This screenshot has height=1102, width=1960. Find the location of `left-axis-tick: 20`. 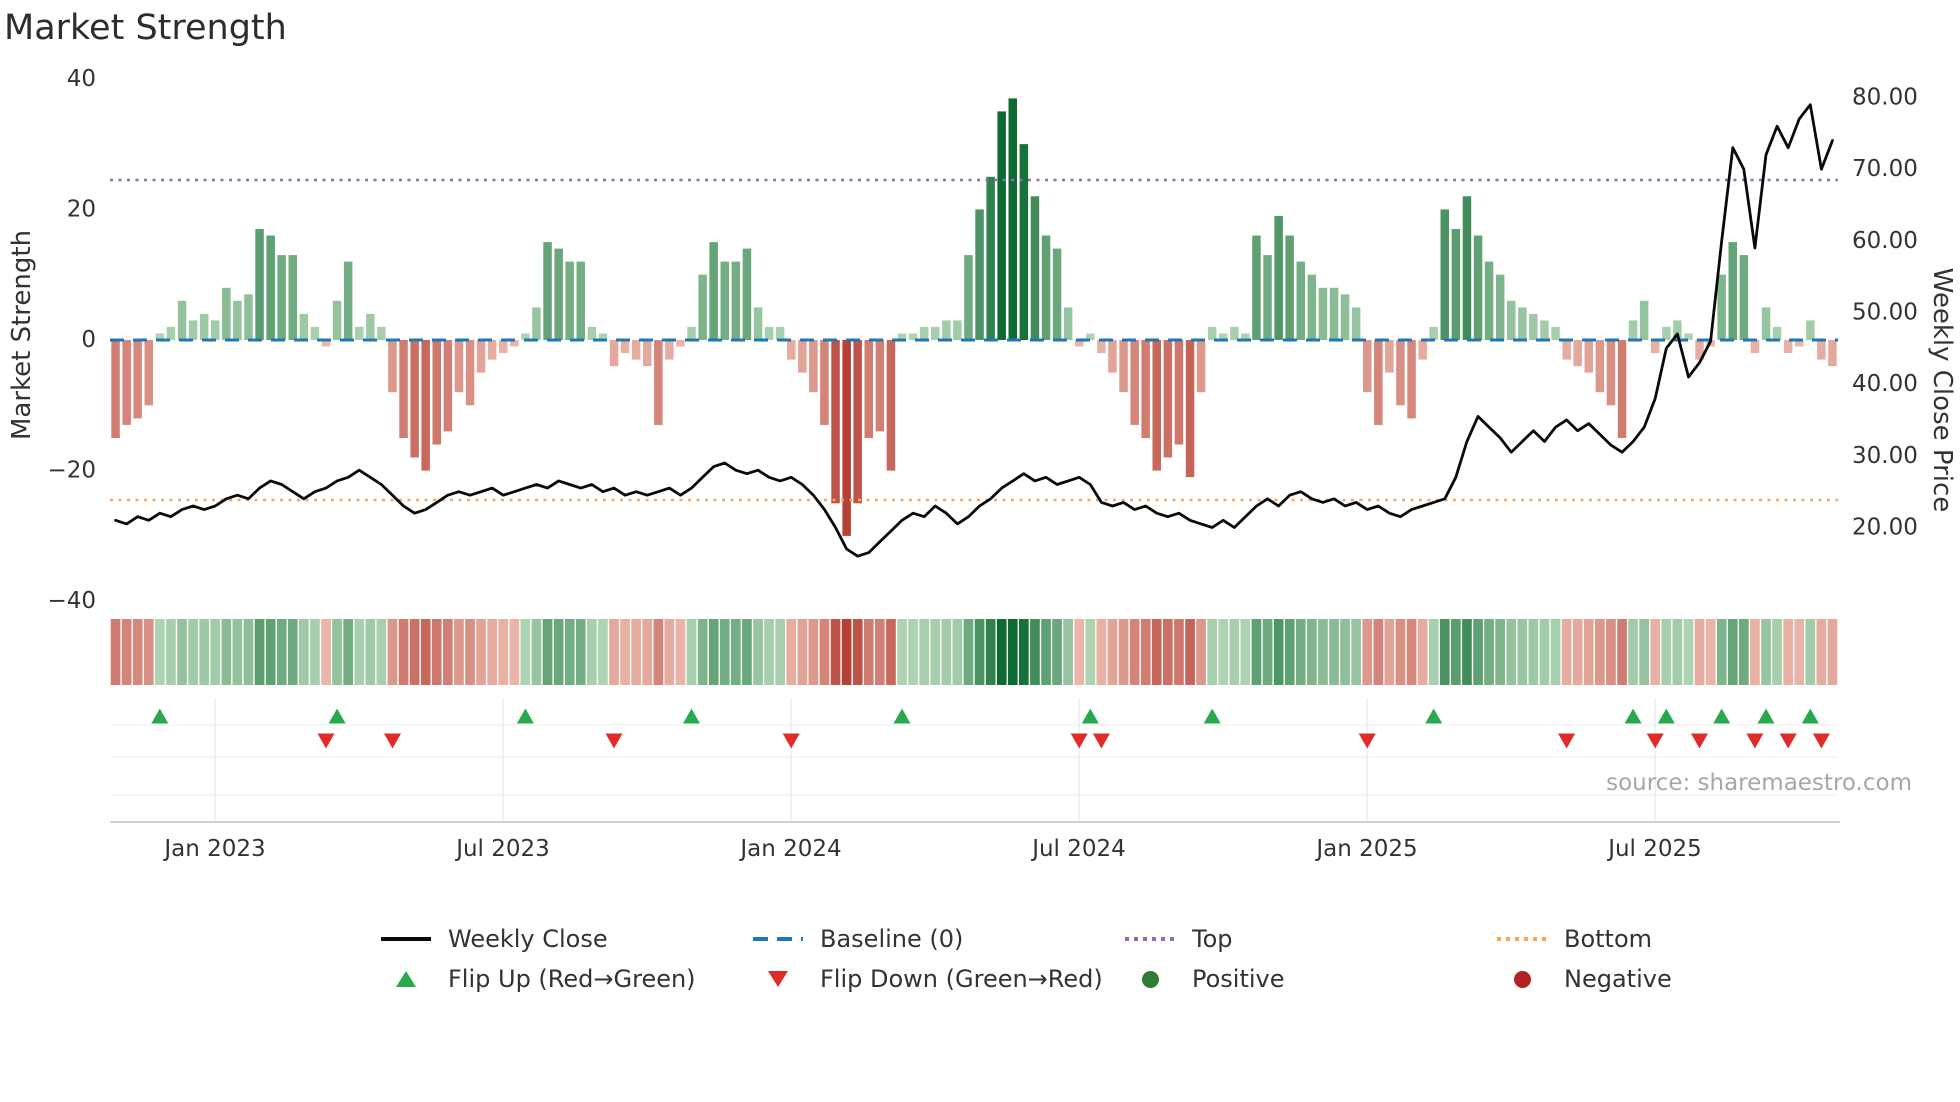

left-axis-tick: 20 is located at coordinates (81, 209).